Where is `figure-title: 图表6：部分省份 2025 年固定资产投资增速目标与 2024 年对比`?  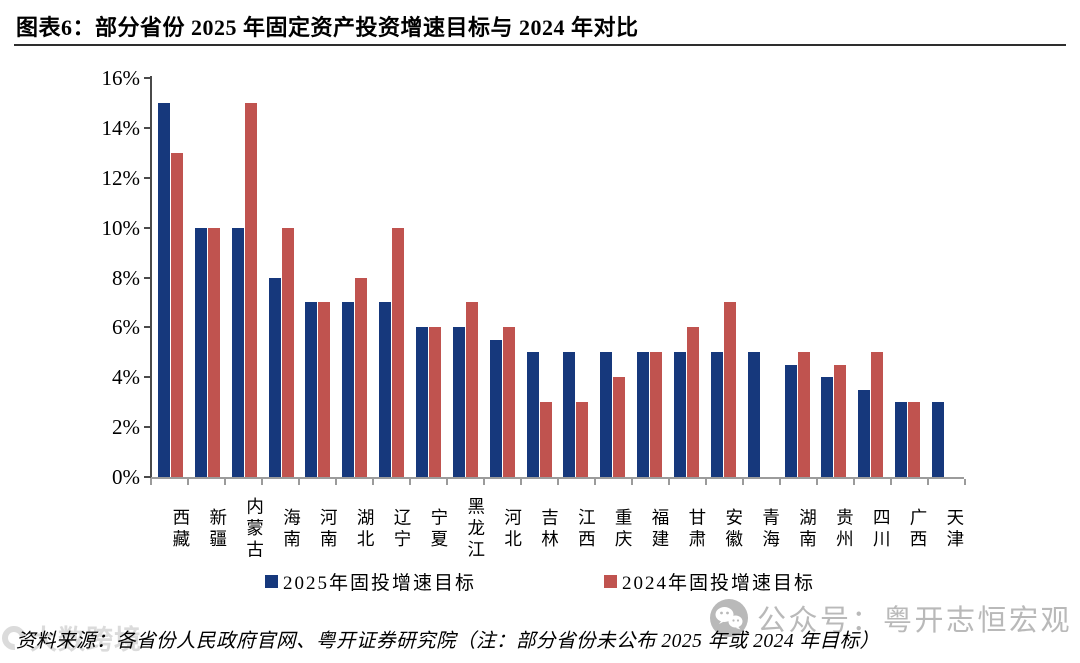
figure-title: 图表6：部分省份 2025 年固定资产投资增速目标与 2024 年对比 is located at coordinates (327, 27).